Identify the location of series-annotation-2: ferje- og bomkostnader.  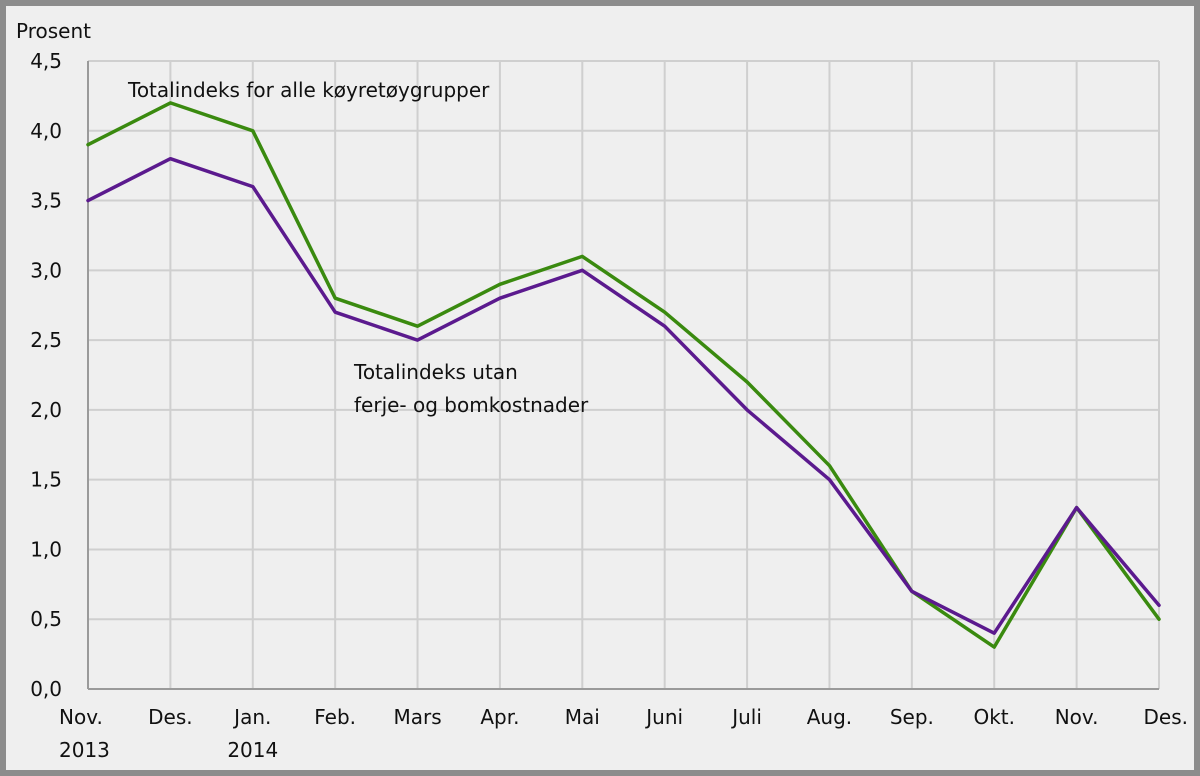
(471, 405).